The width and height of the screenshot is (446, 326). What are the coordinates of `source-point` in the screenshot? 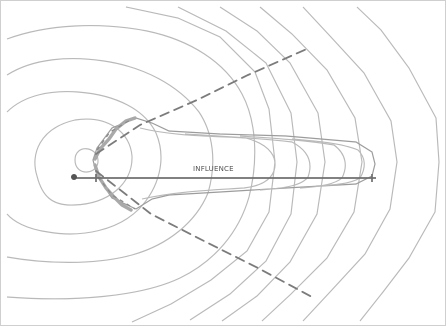 It's located at (74, 177).